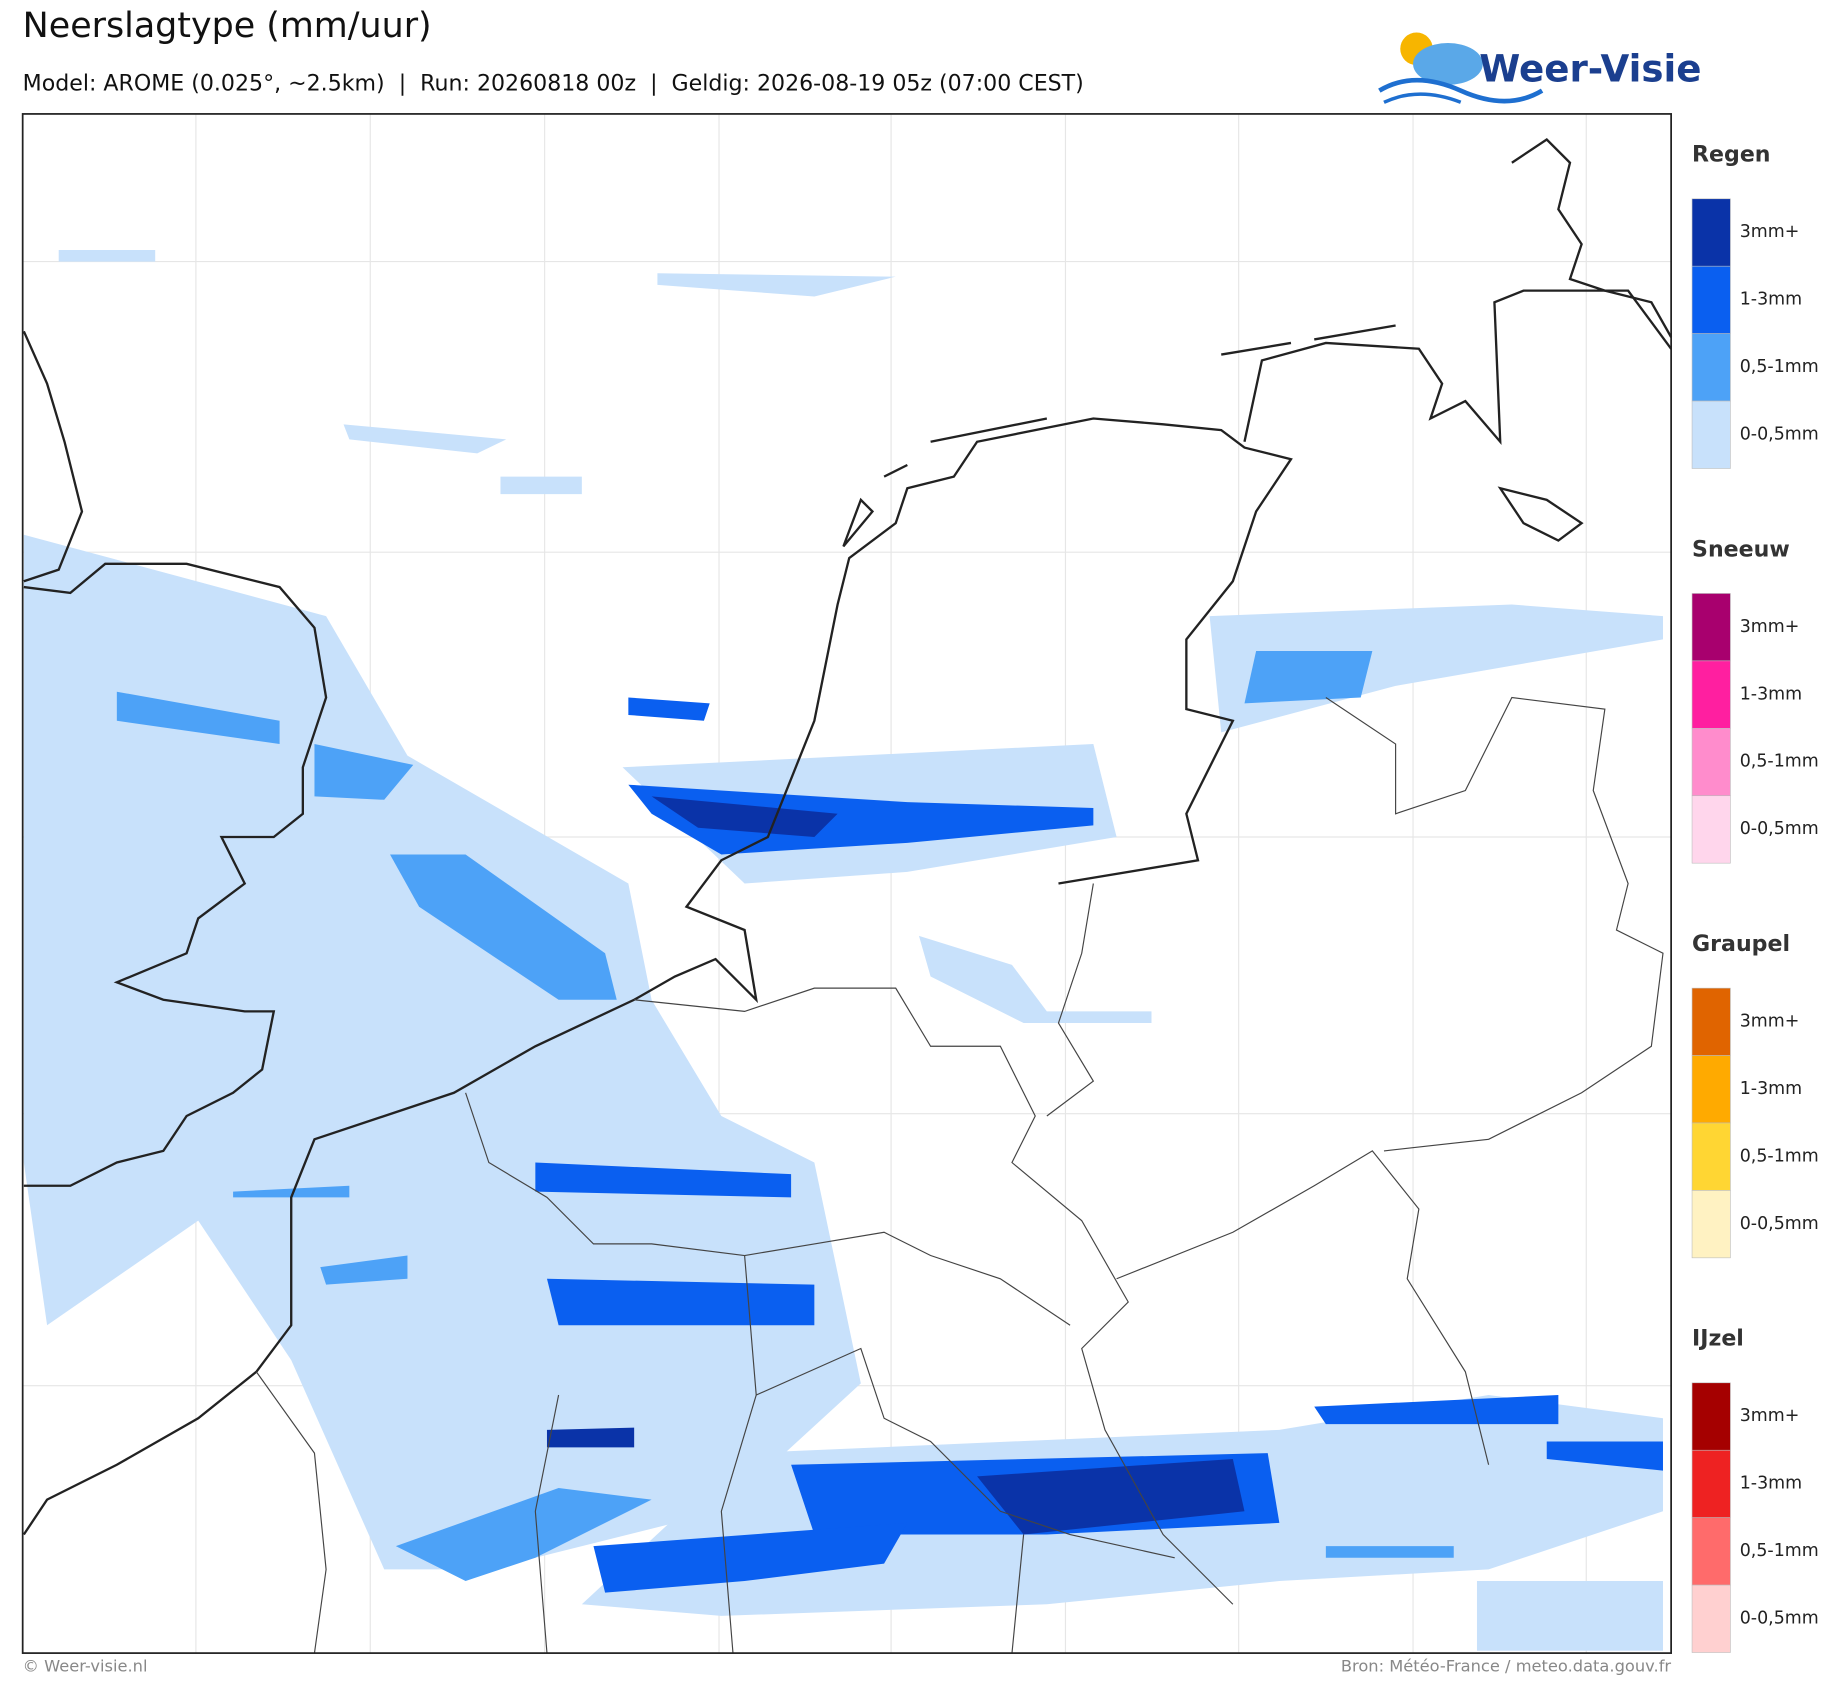  Describe the element at coordinates (1731, 155) in the screenshot. I see `legend-title: Regen` at that location.